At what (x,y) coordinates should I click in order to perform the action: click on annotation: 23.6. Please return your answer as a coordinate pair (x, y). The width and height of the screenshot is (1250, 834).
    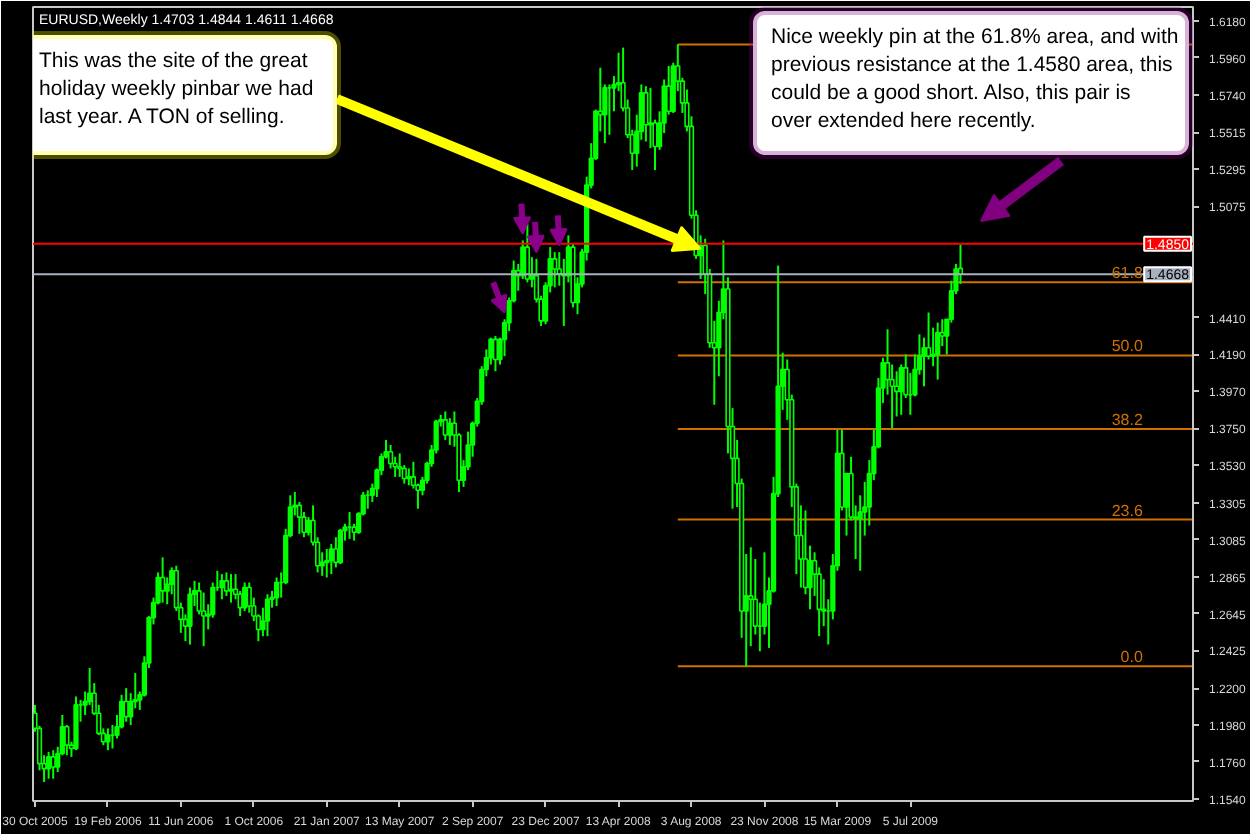
    Looking at the image, I should click on (1127, 510).